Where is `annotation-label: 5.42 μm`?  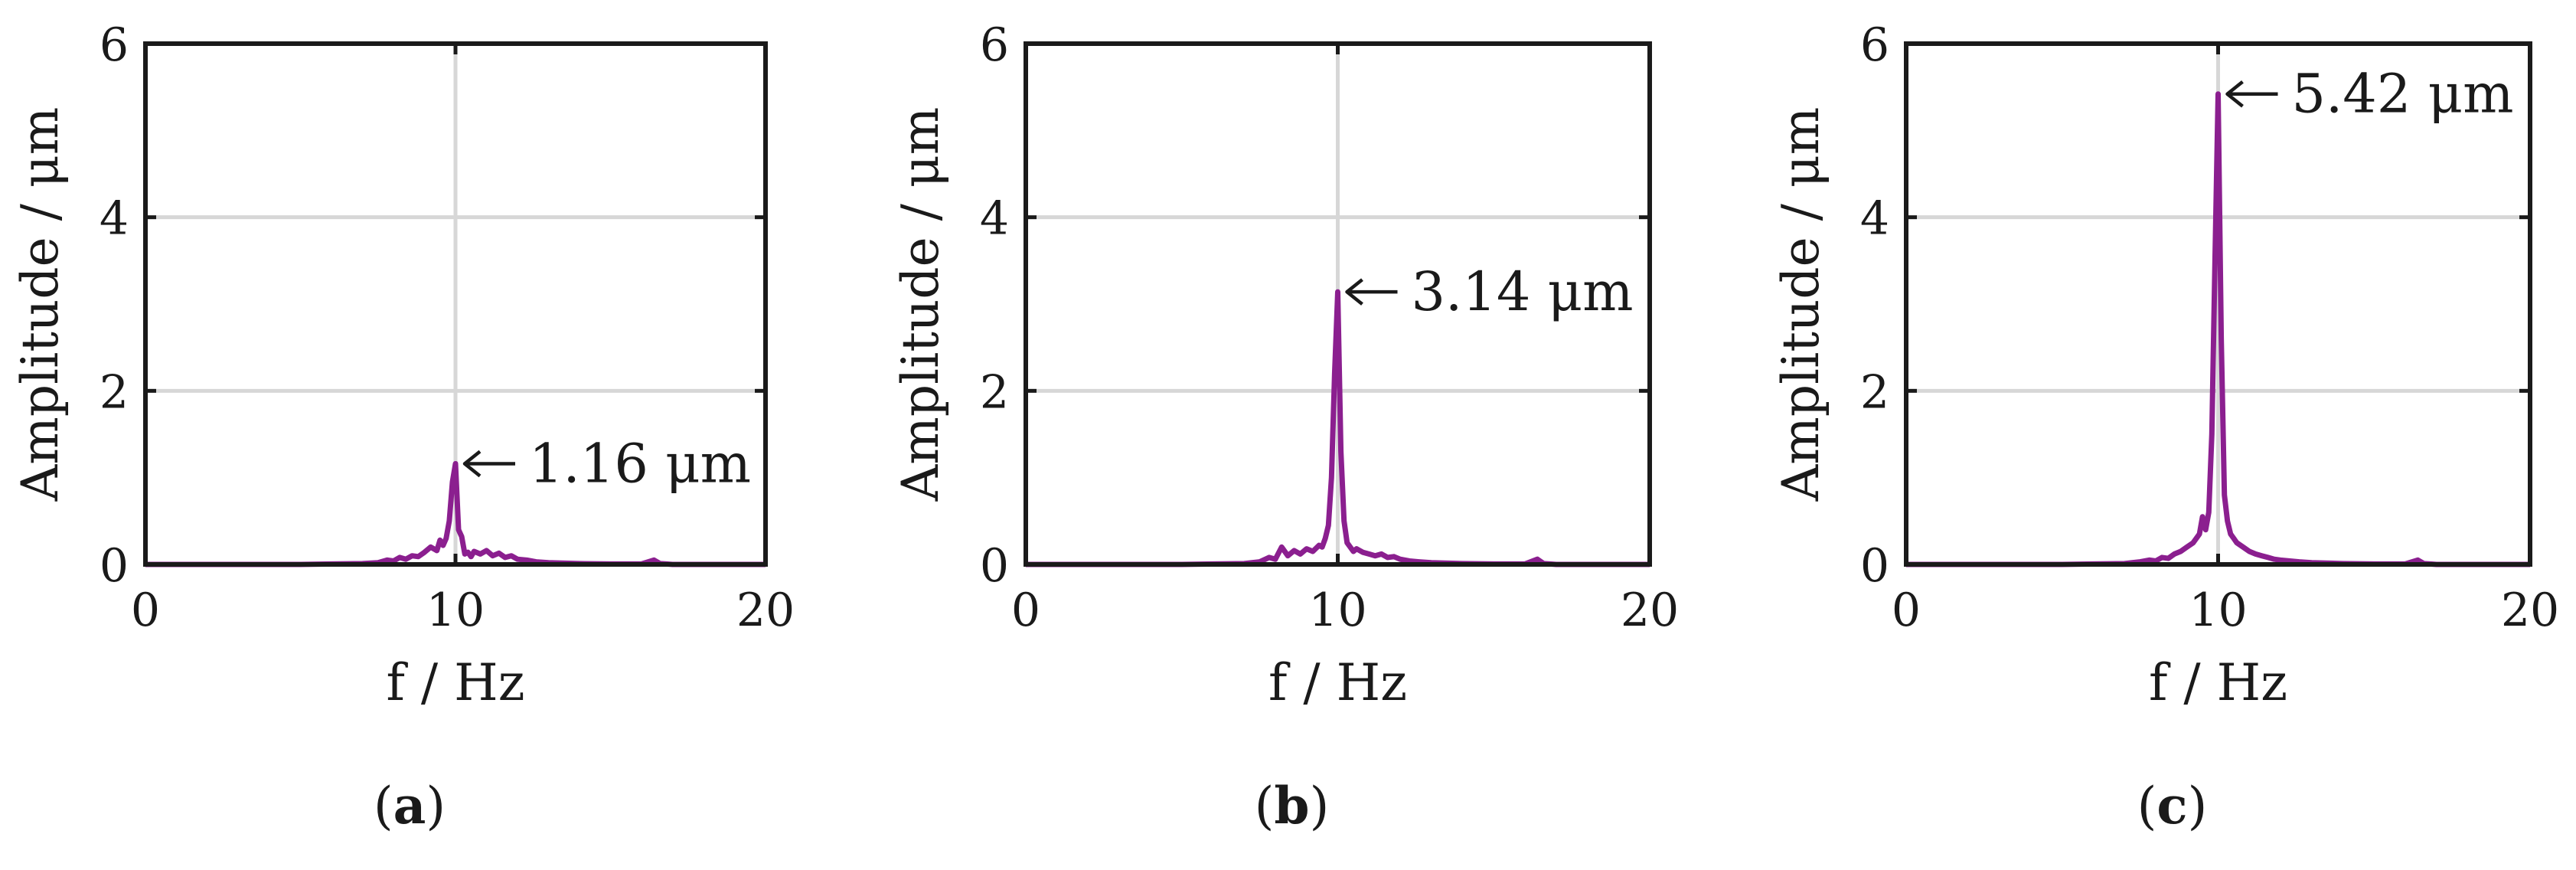 annotation-label: 5.42 μm is located at coordinates (2403, 95).